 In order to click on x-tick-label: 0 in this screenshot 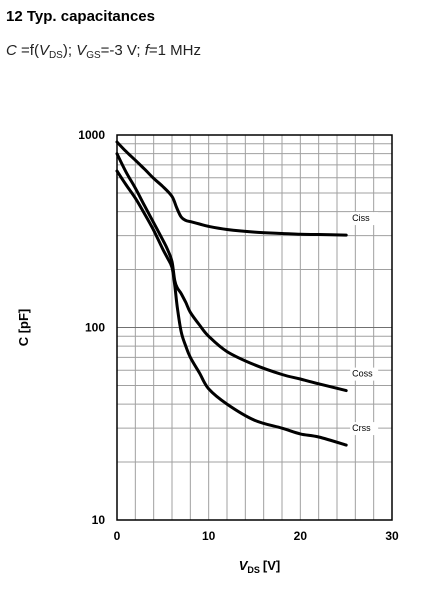, I will do `click(117, 536)`.